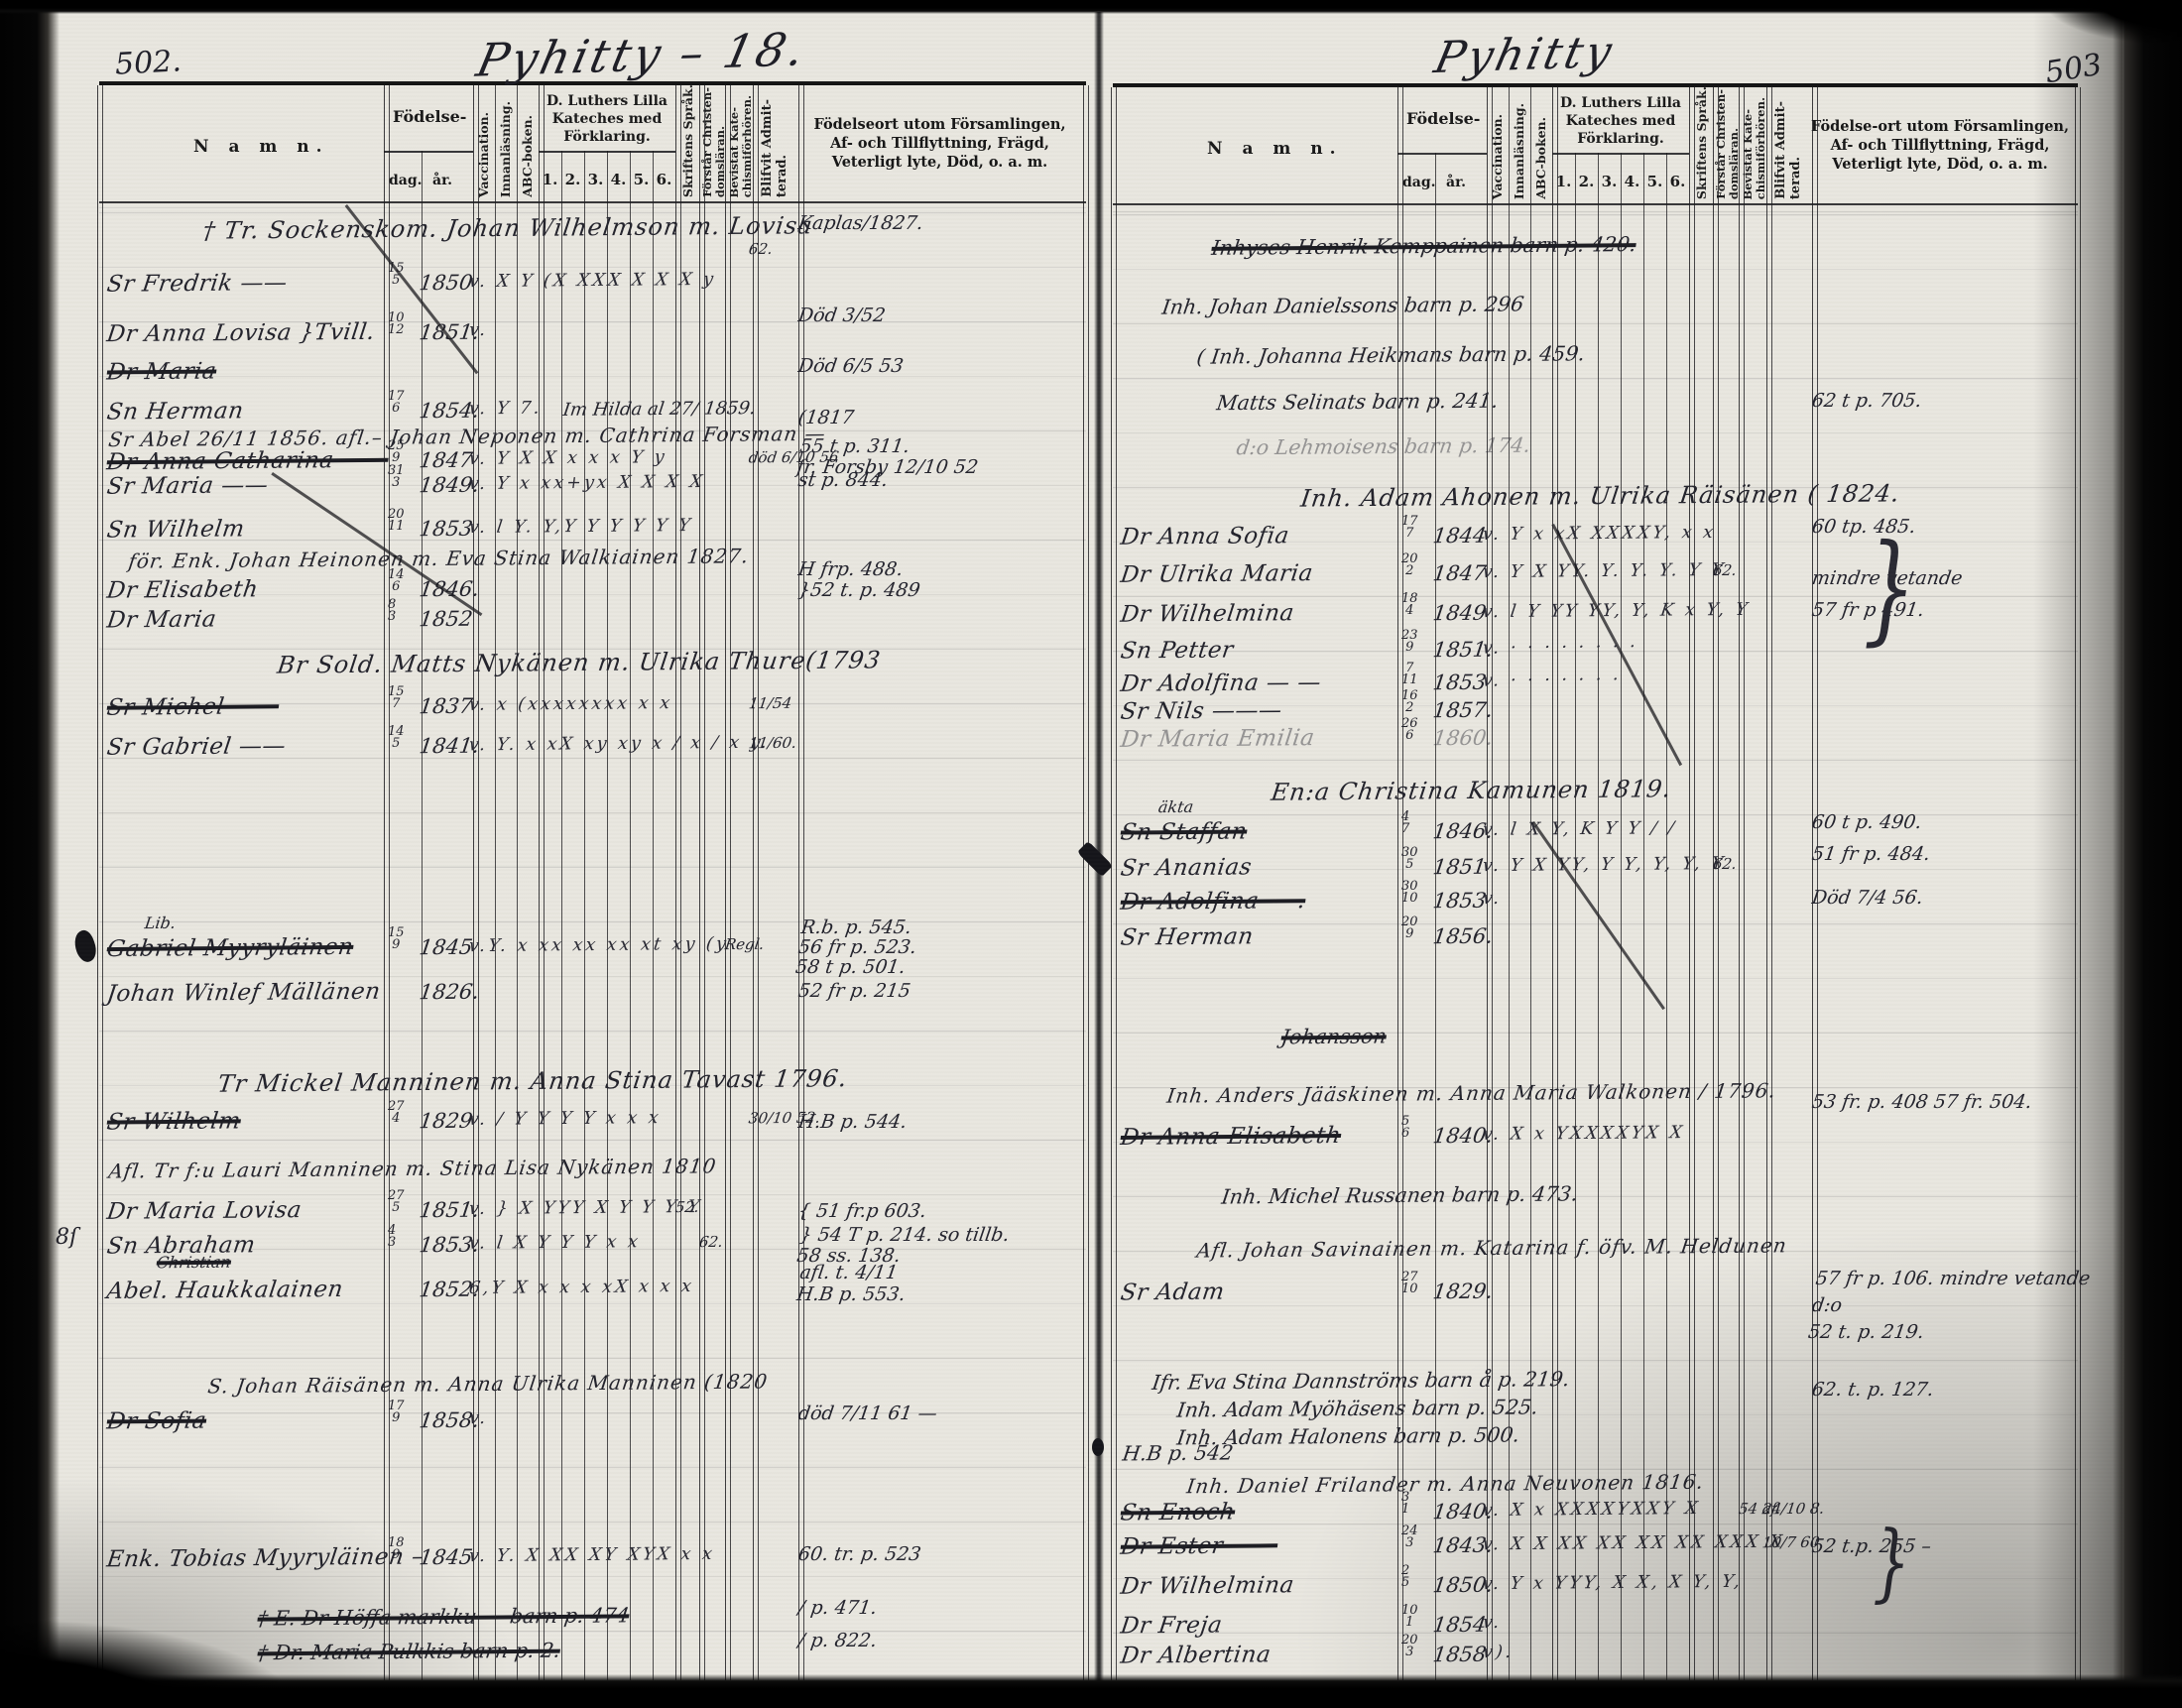  I want to click on person-name: Sr Gabriel ——, so click(196, 747).